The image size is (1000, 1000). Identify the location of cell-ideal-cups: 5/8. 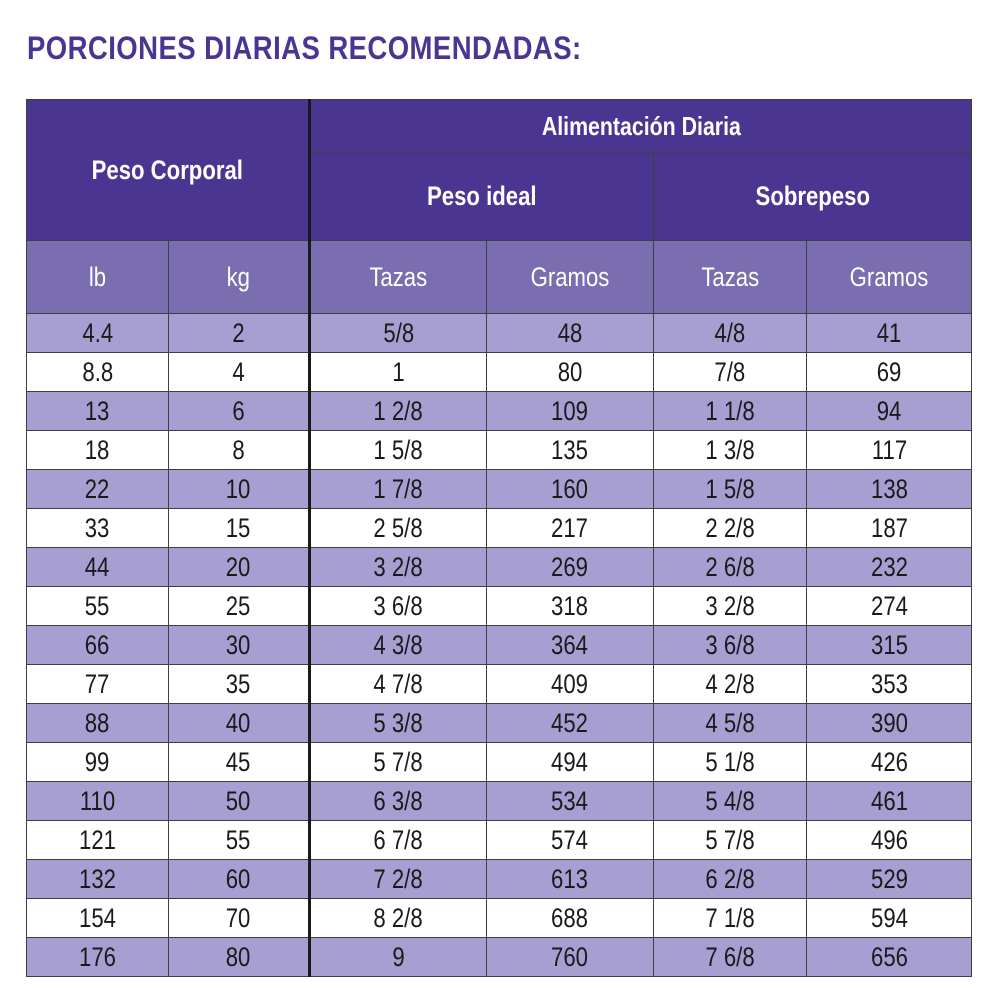
(398, 333).